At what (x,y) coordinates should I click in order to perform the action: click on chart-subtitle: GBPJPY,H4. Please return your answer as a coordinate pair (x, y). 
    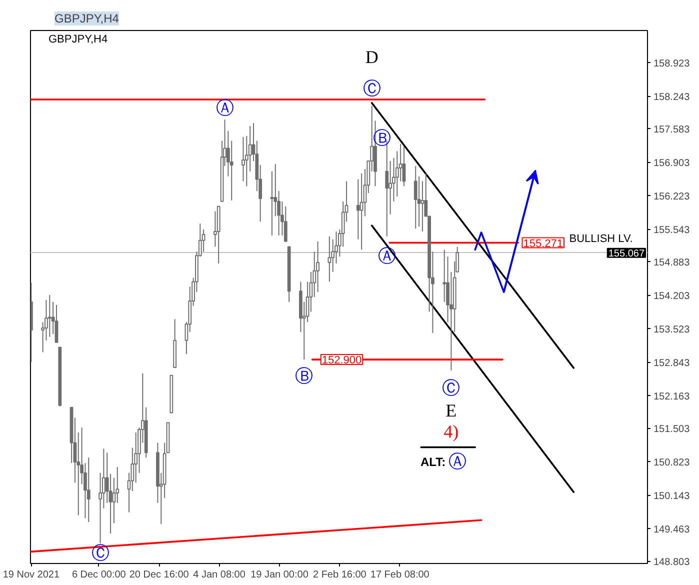
    Looking at the image, I should click on (78, 40).